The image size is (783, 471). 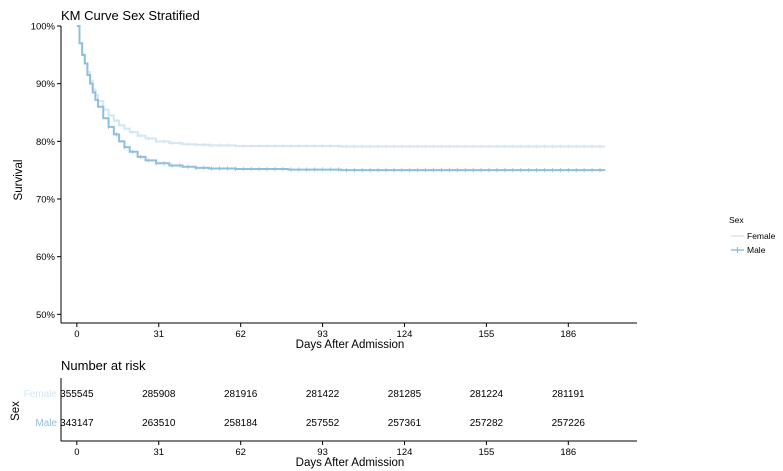 What do you see at coordinates (756, 250) in the screenshot?
I see `legend-label-male: Male` at bounding box center [756, 250].